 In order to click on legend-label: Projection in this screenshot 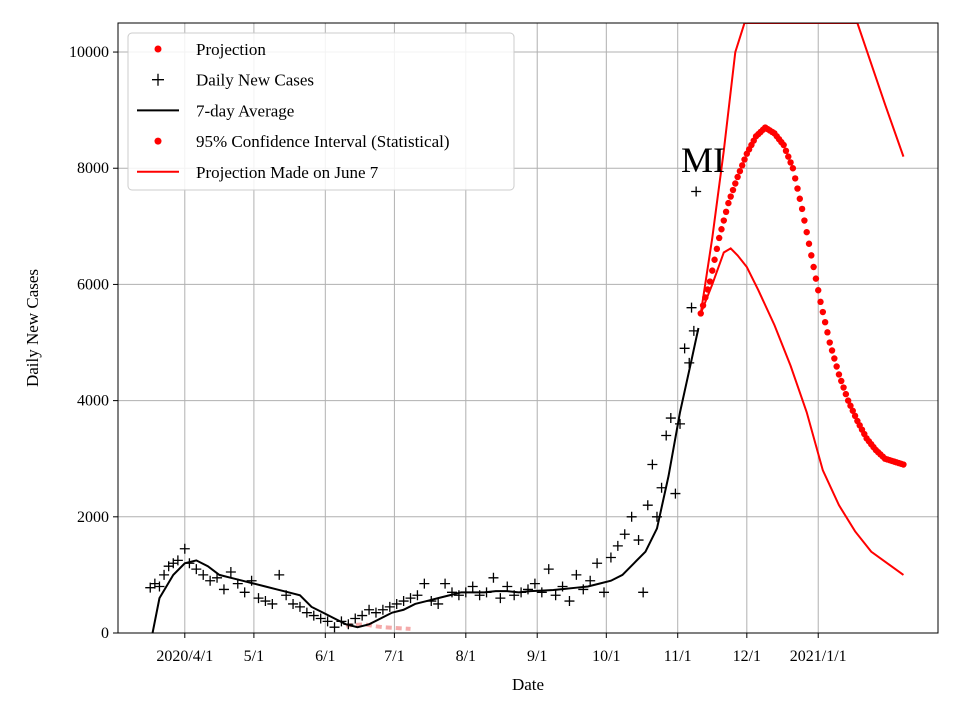, I will do `click(231, 49)`.